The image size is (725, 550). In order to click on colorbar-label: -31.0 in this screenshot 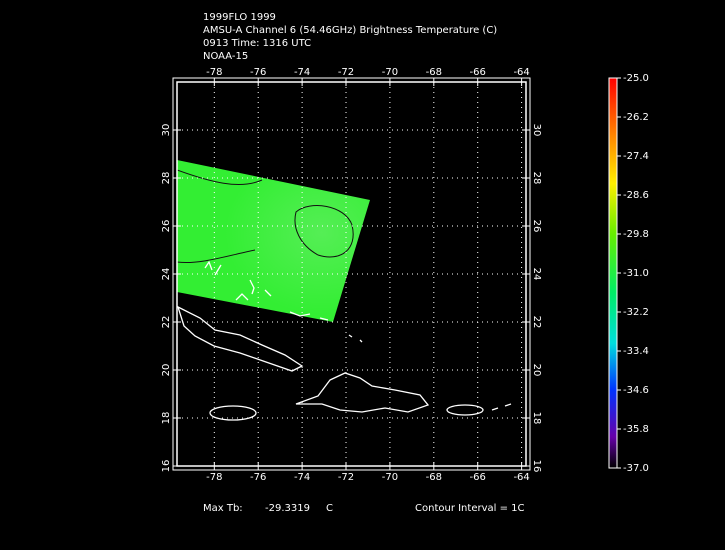, I will do `click(636, 273)`.